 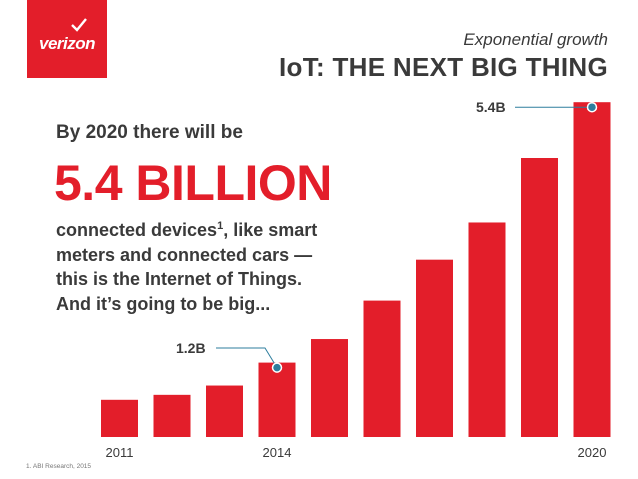 What do you see at coordinates (59, 466) in the screenshot?
I see `footnote: 1. ABI Research, 2015` at bounding box center [59, 466].